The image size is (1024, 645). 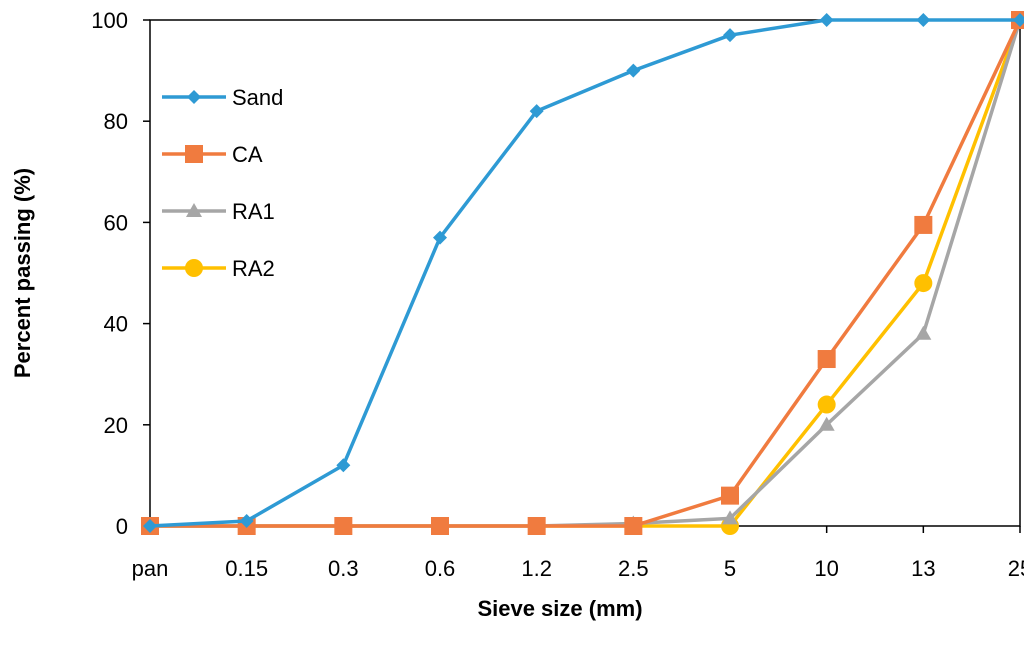 What do you see at coordinates (116, 425) in the screenshot?
I see `y-tick-label: 20` at bounding box center [116, 425].